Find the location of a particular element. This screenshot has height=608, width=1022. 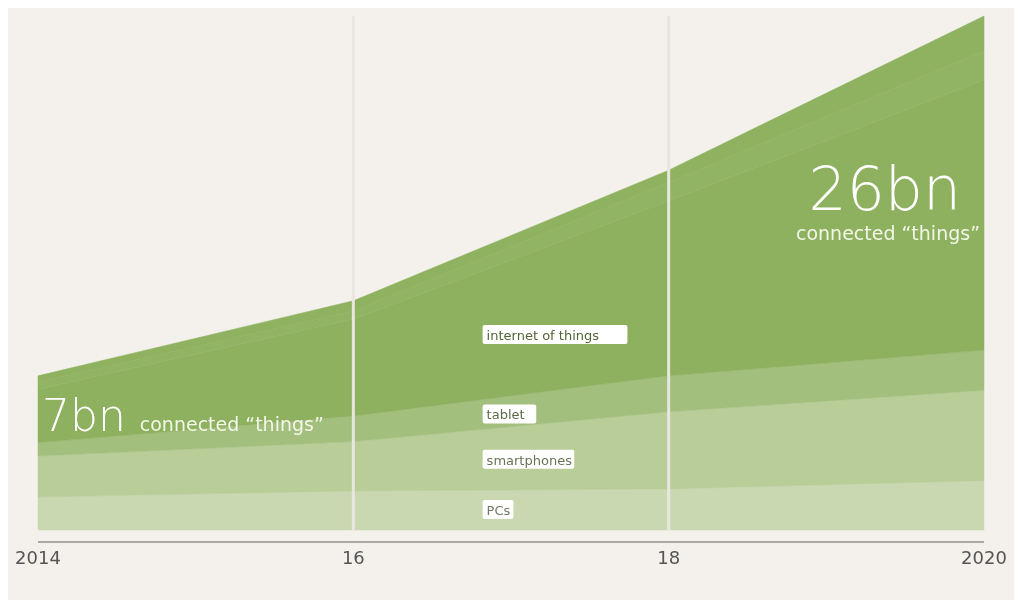

x-tick-label: 16 is located at coordinates (353, 557).